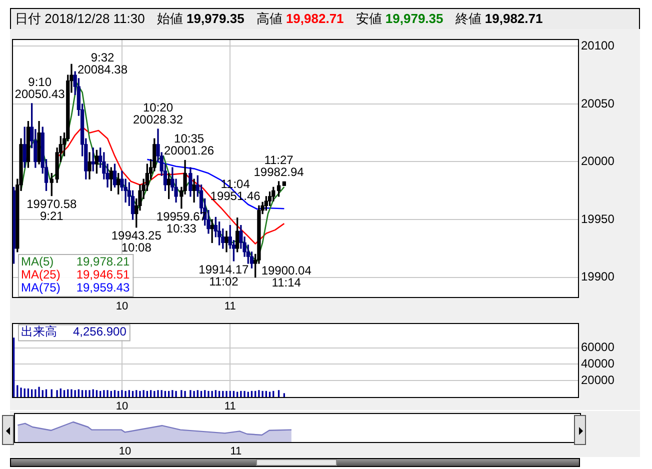  I want to click on annotation: 19,946.51, so click(103, 274).